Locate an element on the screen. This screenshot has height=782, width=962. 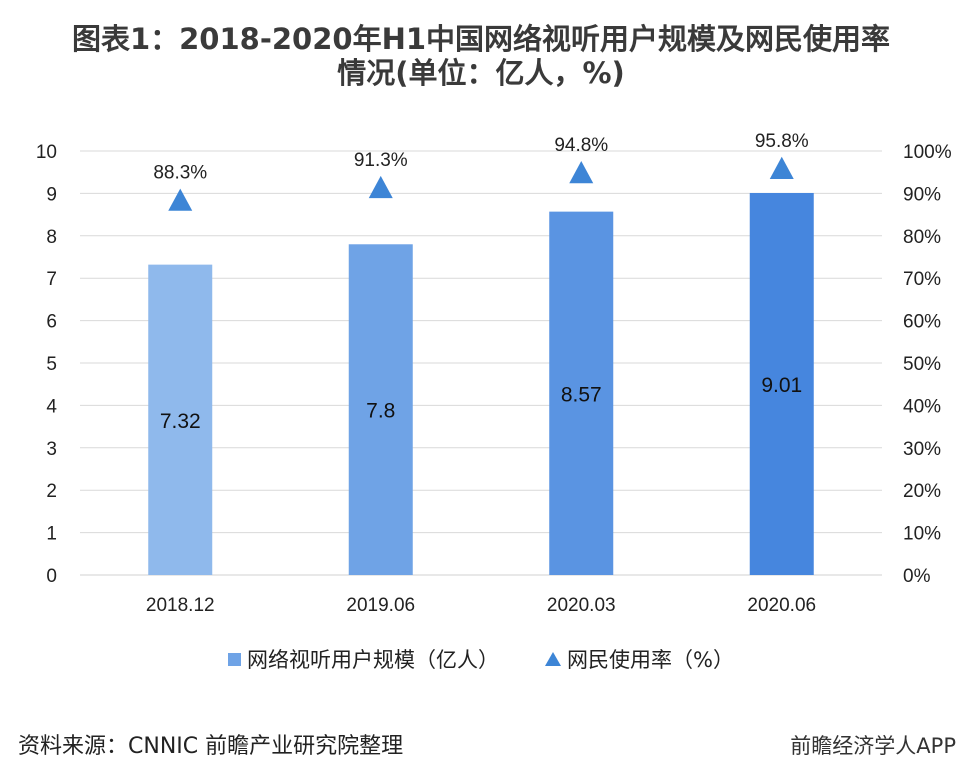
bar-value-label: 7.8 is located at coordinates (380, 411).